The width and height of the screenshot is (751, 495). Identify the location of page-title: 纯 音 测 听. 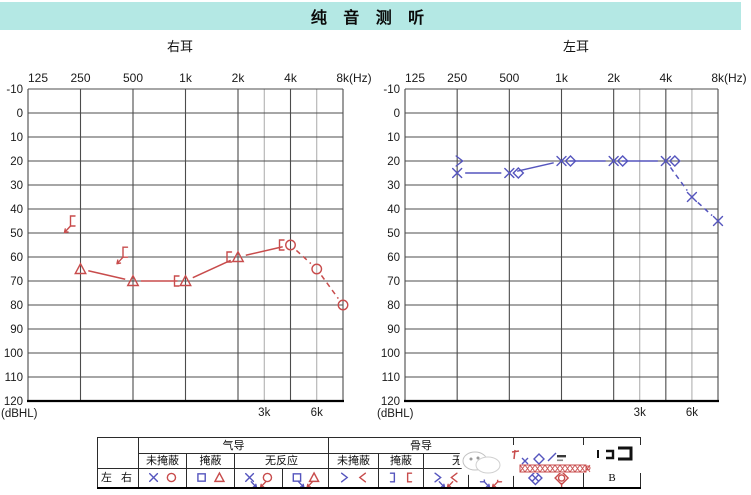
(370, 18).